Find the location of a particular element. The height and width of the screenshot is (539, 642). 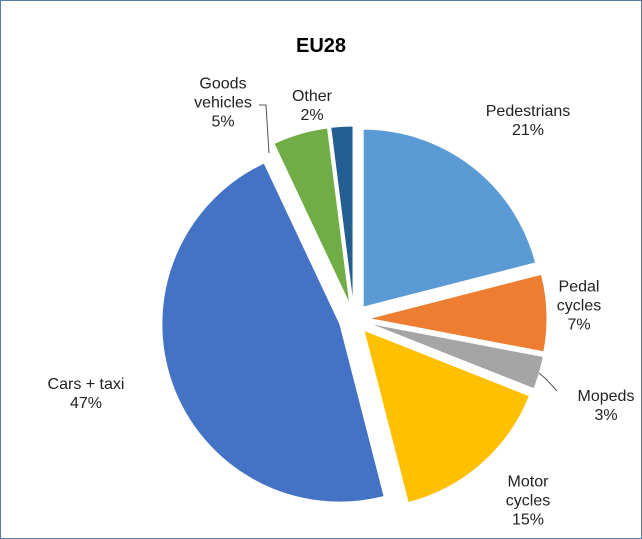

slice-value-label: 5% is located at coordinates (223, 122).